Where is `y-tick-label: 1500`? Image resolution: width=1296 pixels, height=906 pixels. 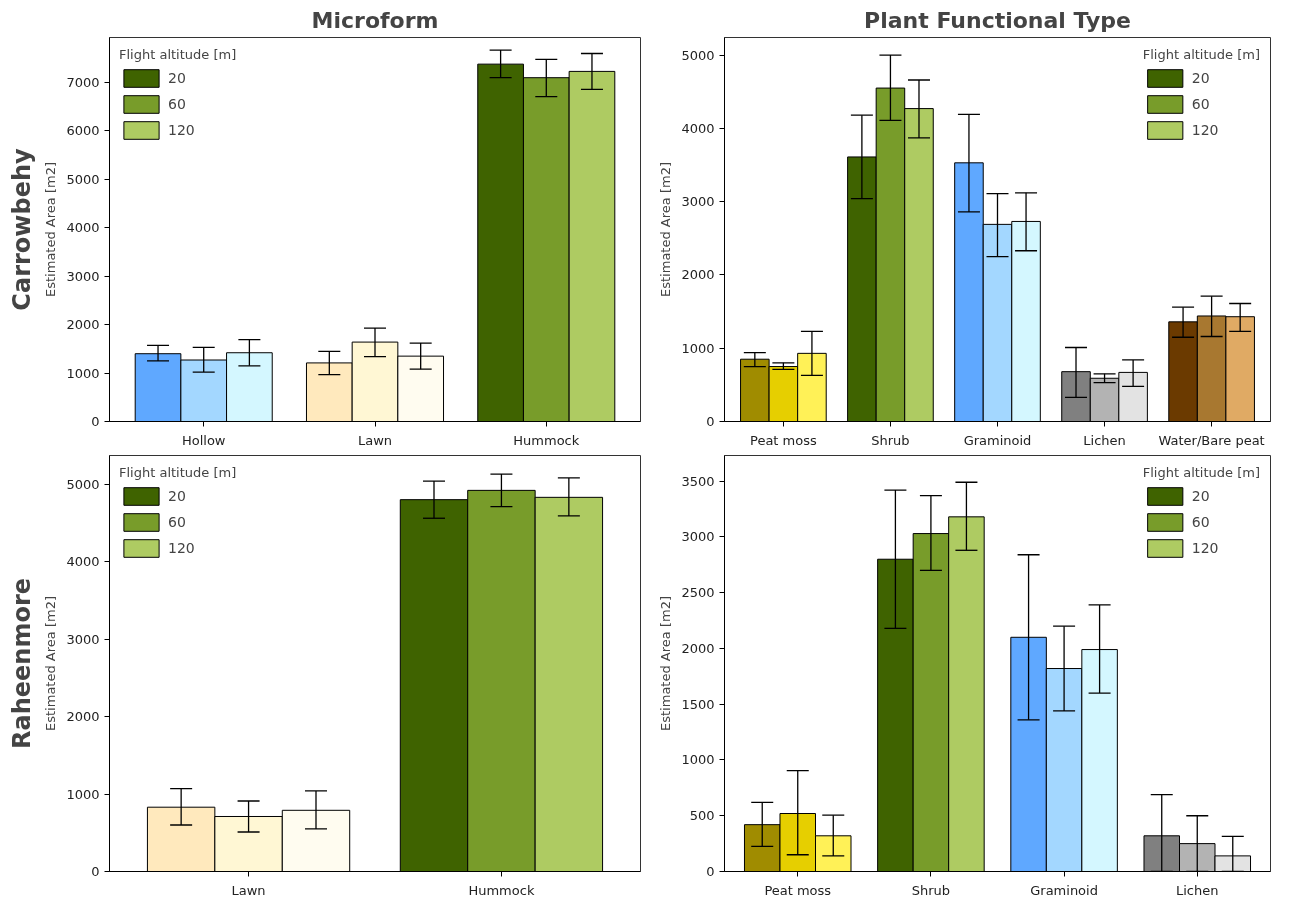
y-tick-label: 1500 is located at coordinates (698, 704).